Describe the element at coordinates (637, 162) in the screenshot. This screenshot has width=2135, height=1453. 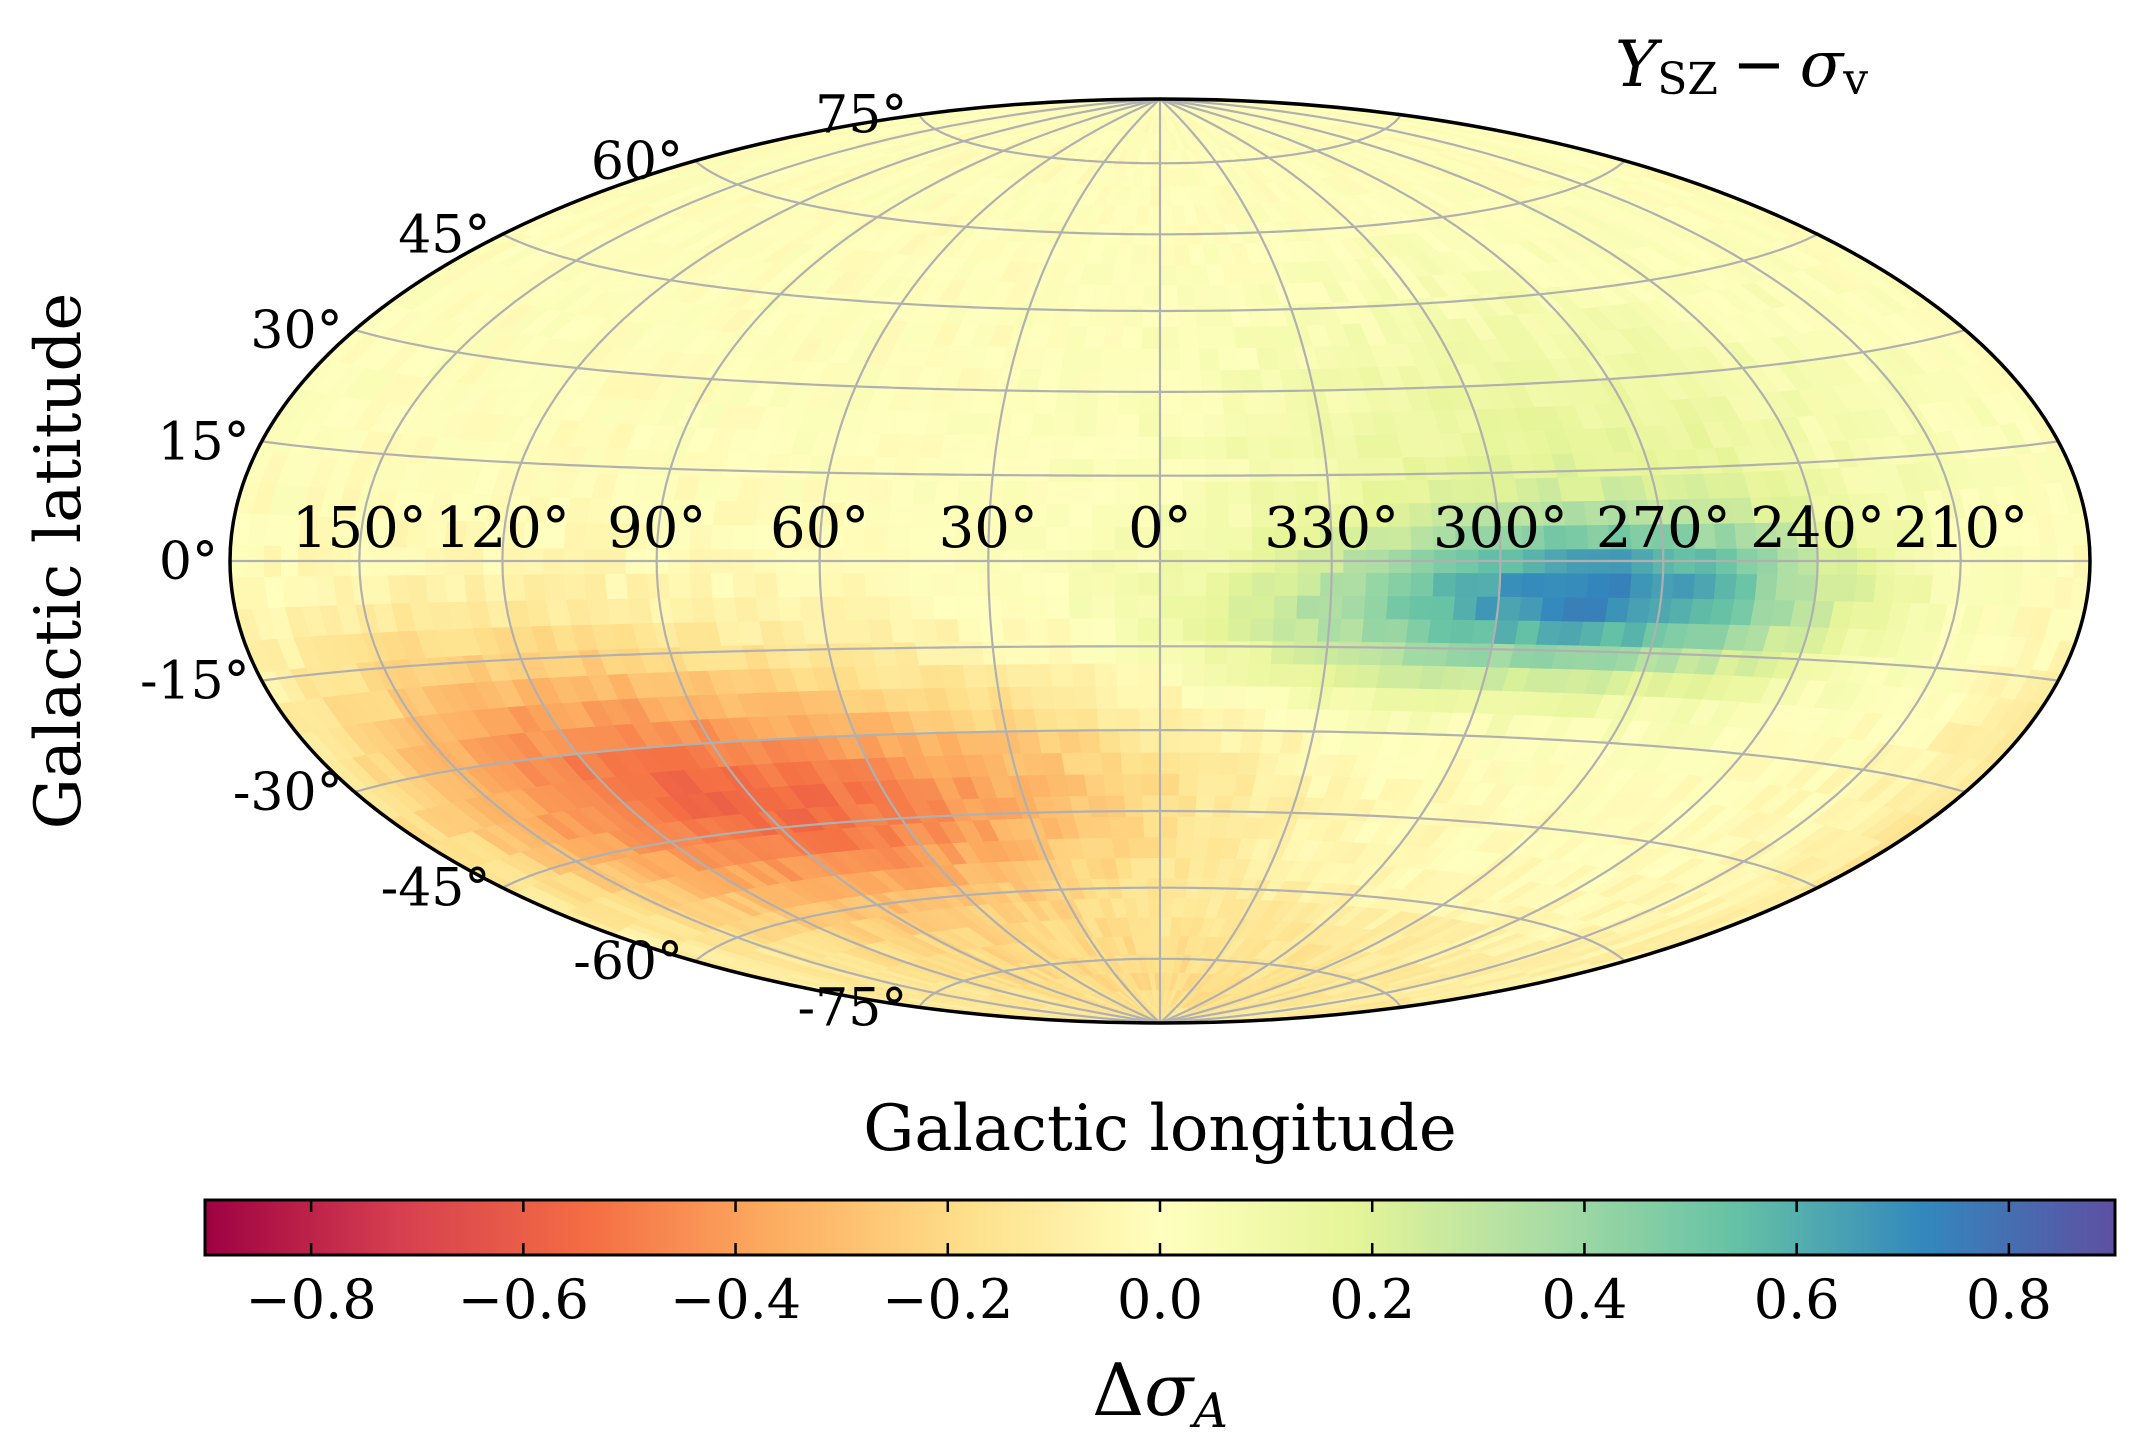
I see `latitude-tick-label: 60°` at that location.